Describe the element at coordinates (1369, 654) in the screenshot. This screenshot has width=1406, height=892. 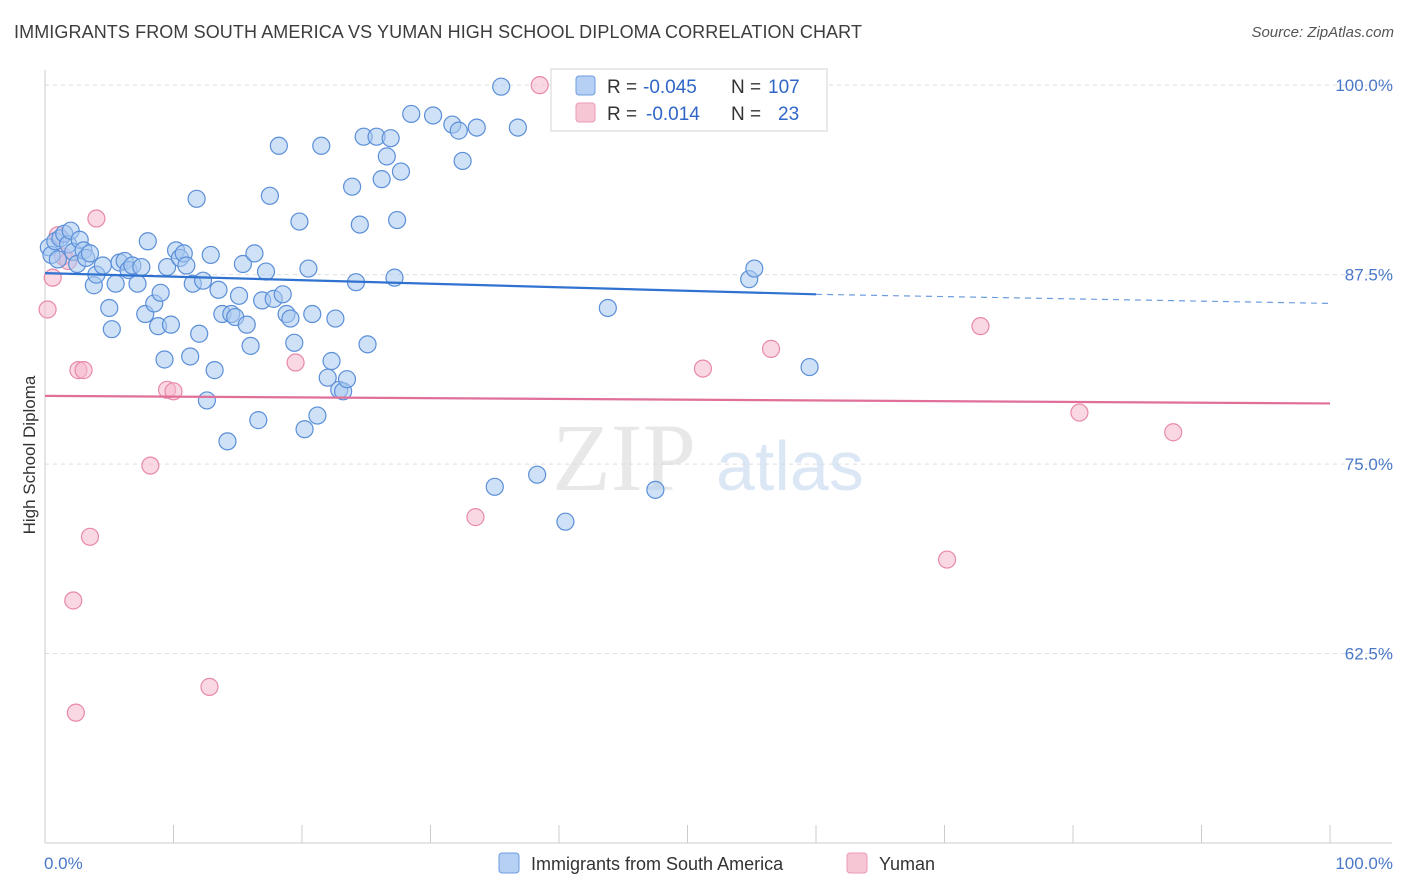
I see `y-tick-label-0: 62.5%` at that location.